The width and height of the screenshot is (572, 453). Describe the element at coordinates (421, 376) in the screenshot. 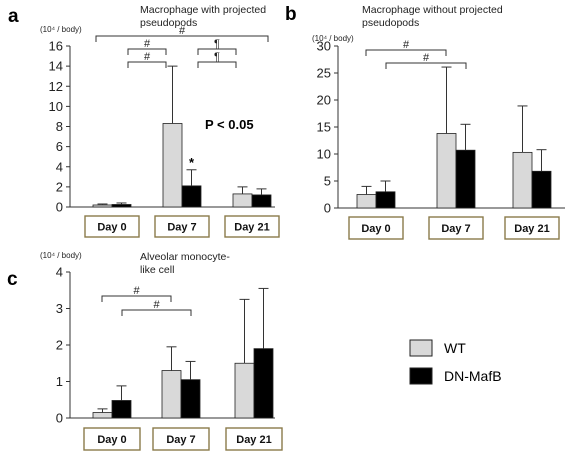

I see `legend-swatch-dn-mafb` at that location.